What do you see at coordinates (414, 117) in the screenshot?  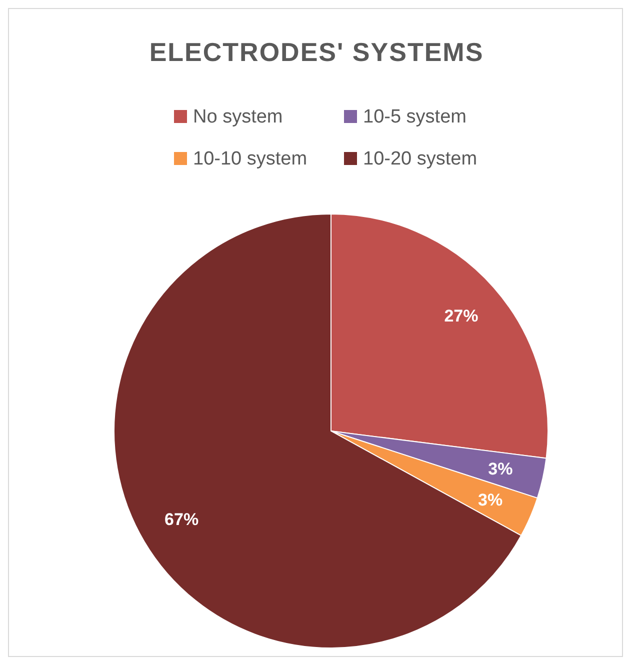 I see `legend-label: 10-5 system` at bounding box center [414, 117].